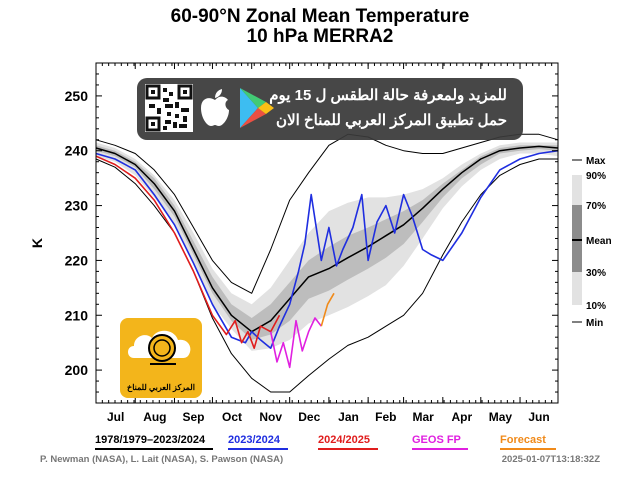  Describe the element at coordinates (77, 206) in the screenshot. I see `y-tick-label: 230` at that location.